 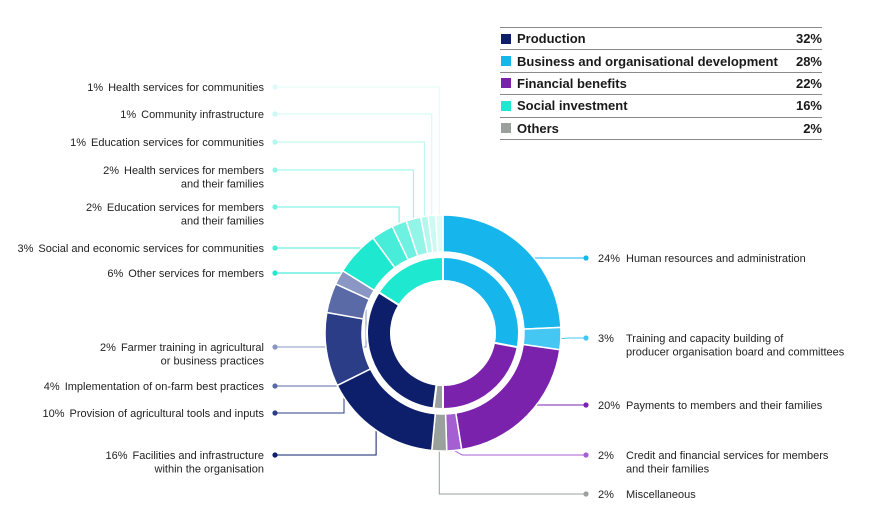 What do you see at coordinates (716, 259) in the screenshot?
I see `outer-label-text: Human resources and administration` at bounding box center [716, 259].